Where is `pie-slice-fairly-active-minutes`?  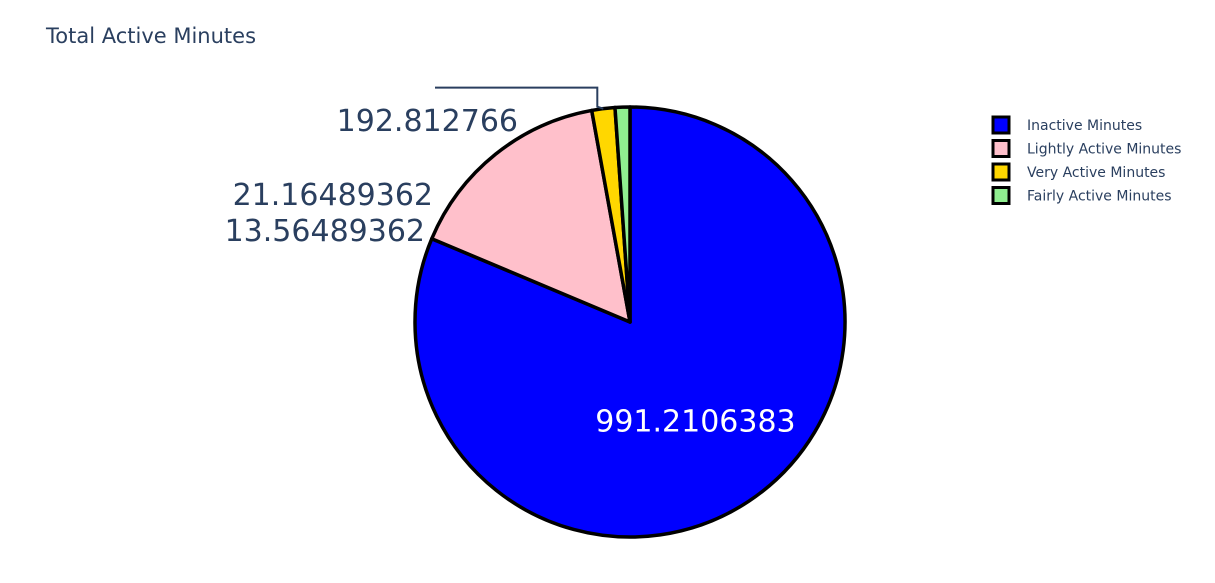
pie-slice-fairly-active-minutes is located at coordinates (622, 214).